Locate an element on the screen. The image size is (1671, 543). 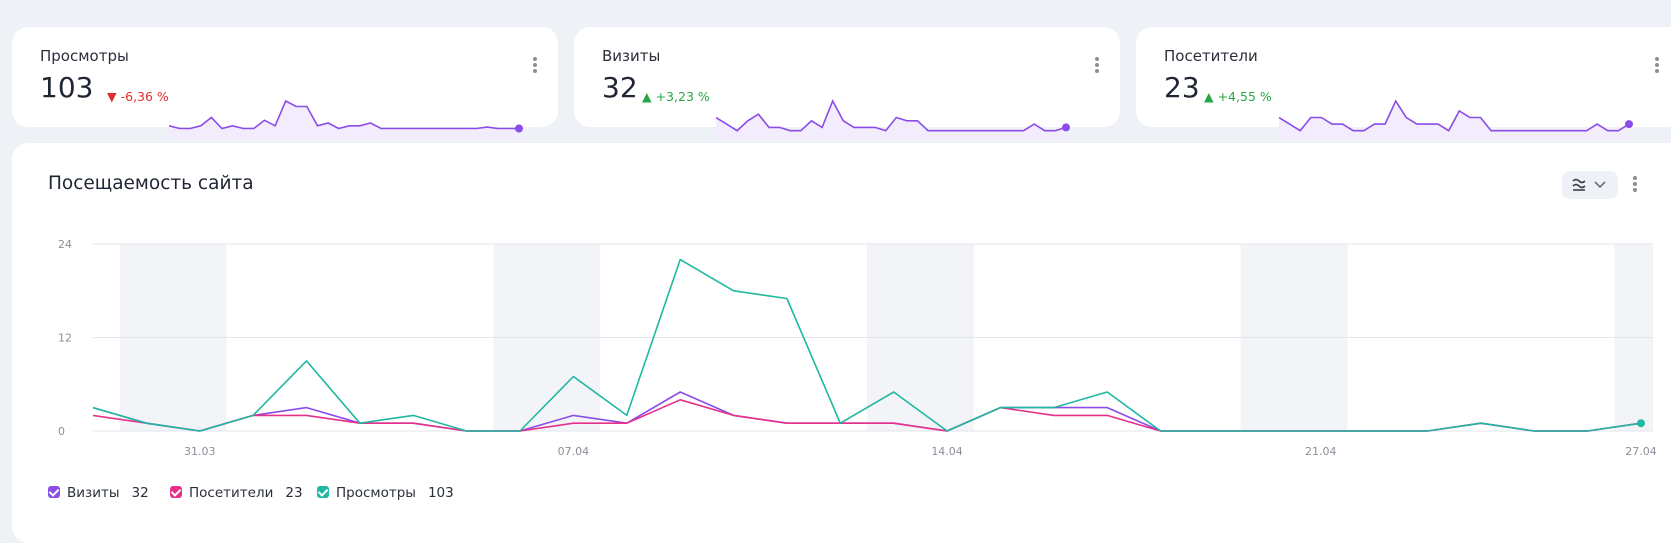
y-tick-label: 0 is located at coordinates (61, 431).